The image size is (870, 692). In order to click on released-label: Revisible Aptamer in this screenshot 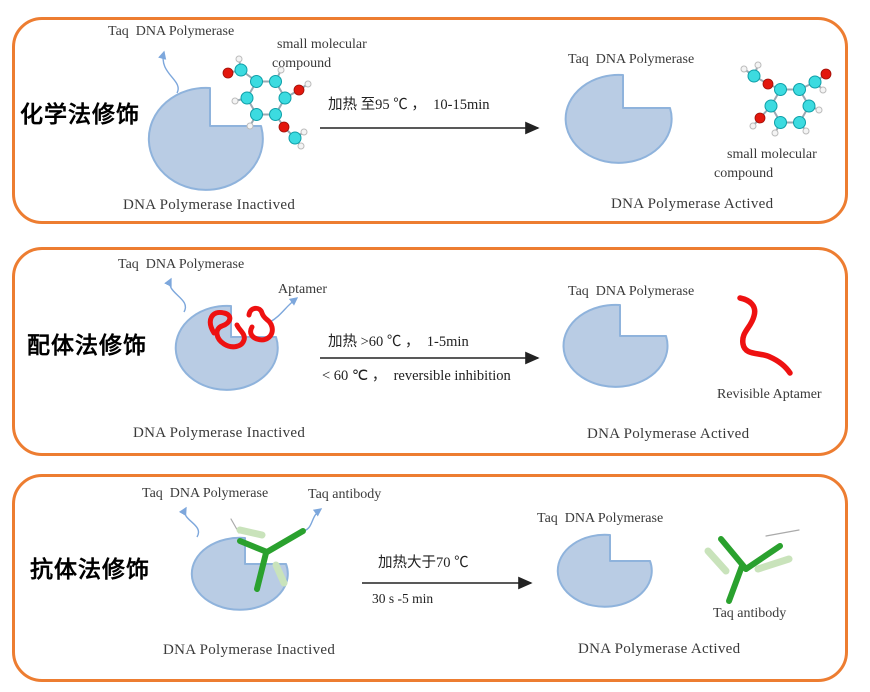, I will do `click(769, 394)`.